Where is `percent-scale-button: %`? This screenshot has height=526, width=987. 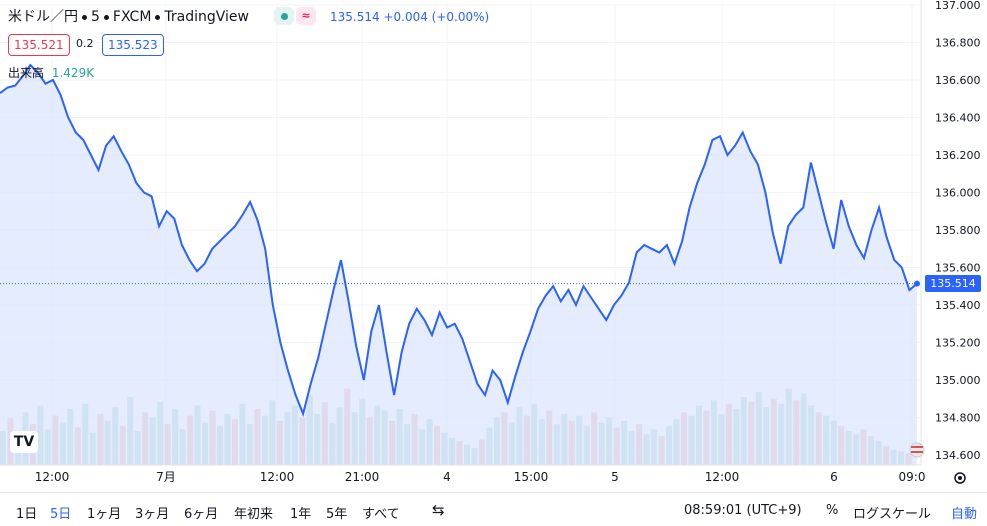
percent-scale-button: % is located at coordinates (832, 510).